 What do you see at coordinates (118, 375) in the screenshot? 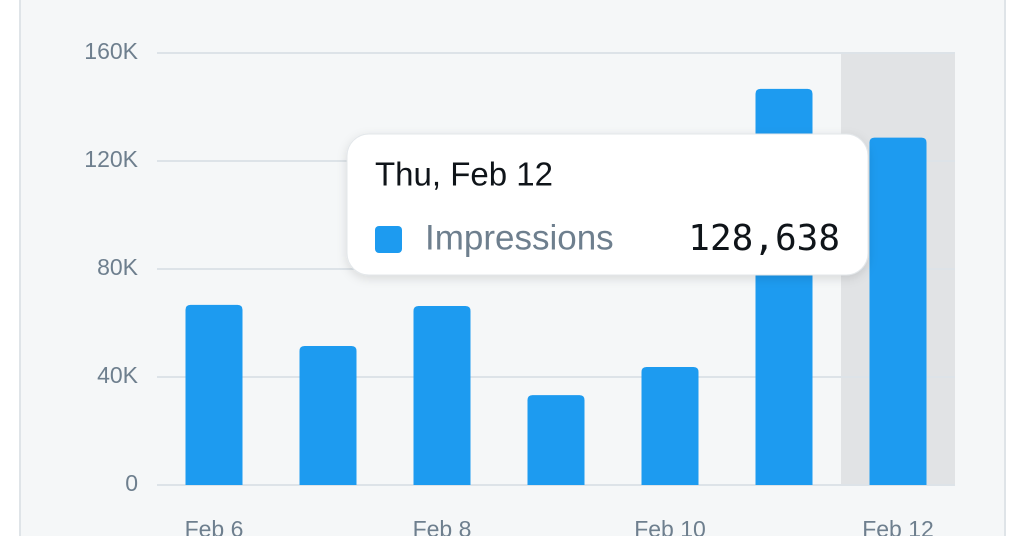
I see `y-tick-label: 40K` at bounding box center [118, 375].